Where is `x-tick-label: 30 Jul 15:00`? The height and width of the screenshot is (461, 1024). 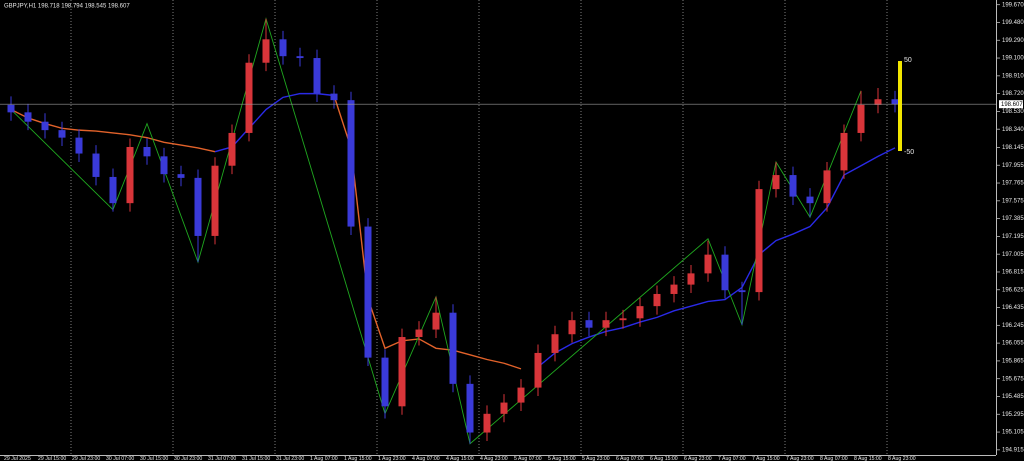
x-tick-label: 30 Jul 15:00 is located at coordinates (154, 458).